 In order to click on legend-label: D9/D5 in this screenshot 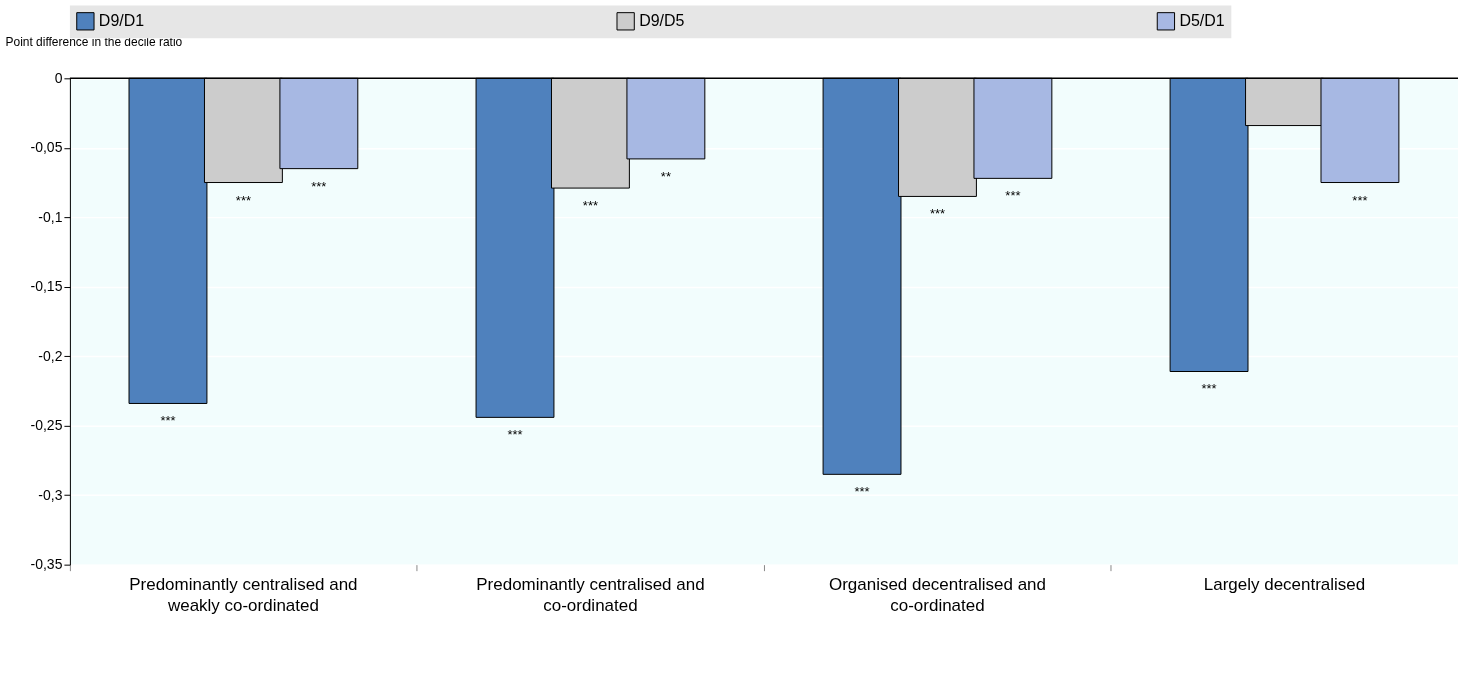, I will do `click(662, 21)`.